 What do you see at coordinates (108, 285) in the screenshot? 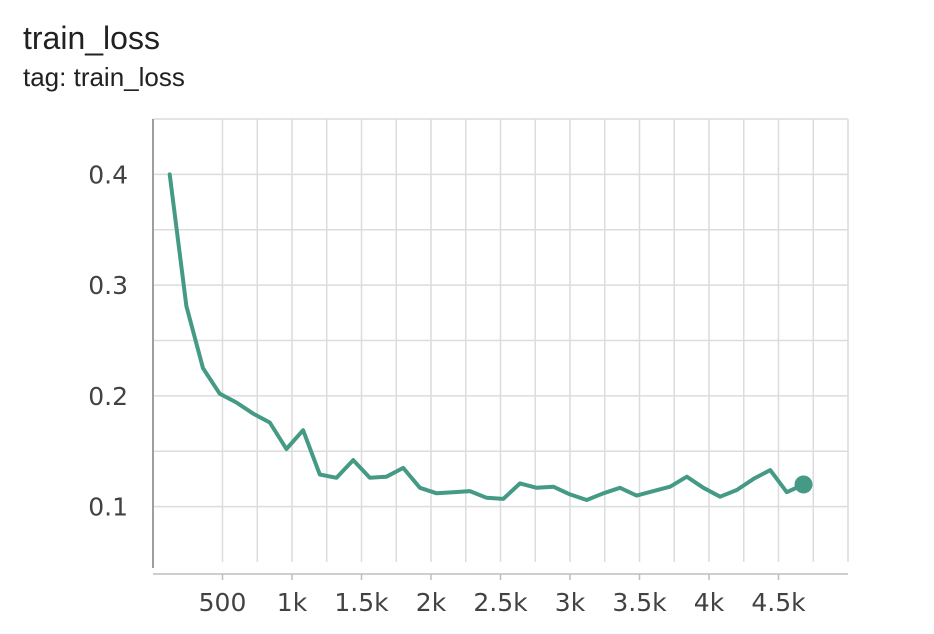
I see `y-tick-label: 0.3` at bounding box center [108, 285].